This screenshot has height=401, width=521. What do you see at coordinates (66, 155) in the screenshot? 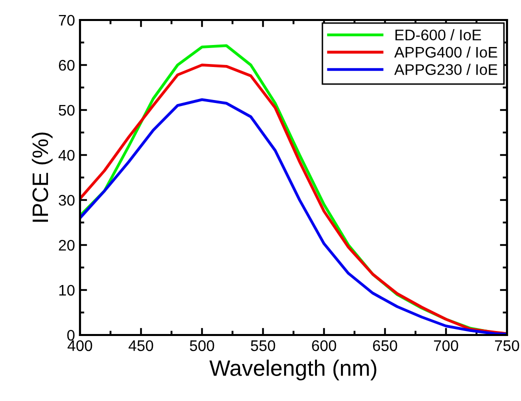
I see `y-tick-label: 40` at bounding box center [66, 155].